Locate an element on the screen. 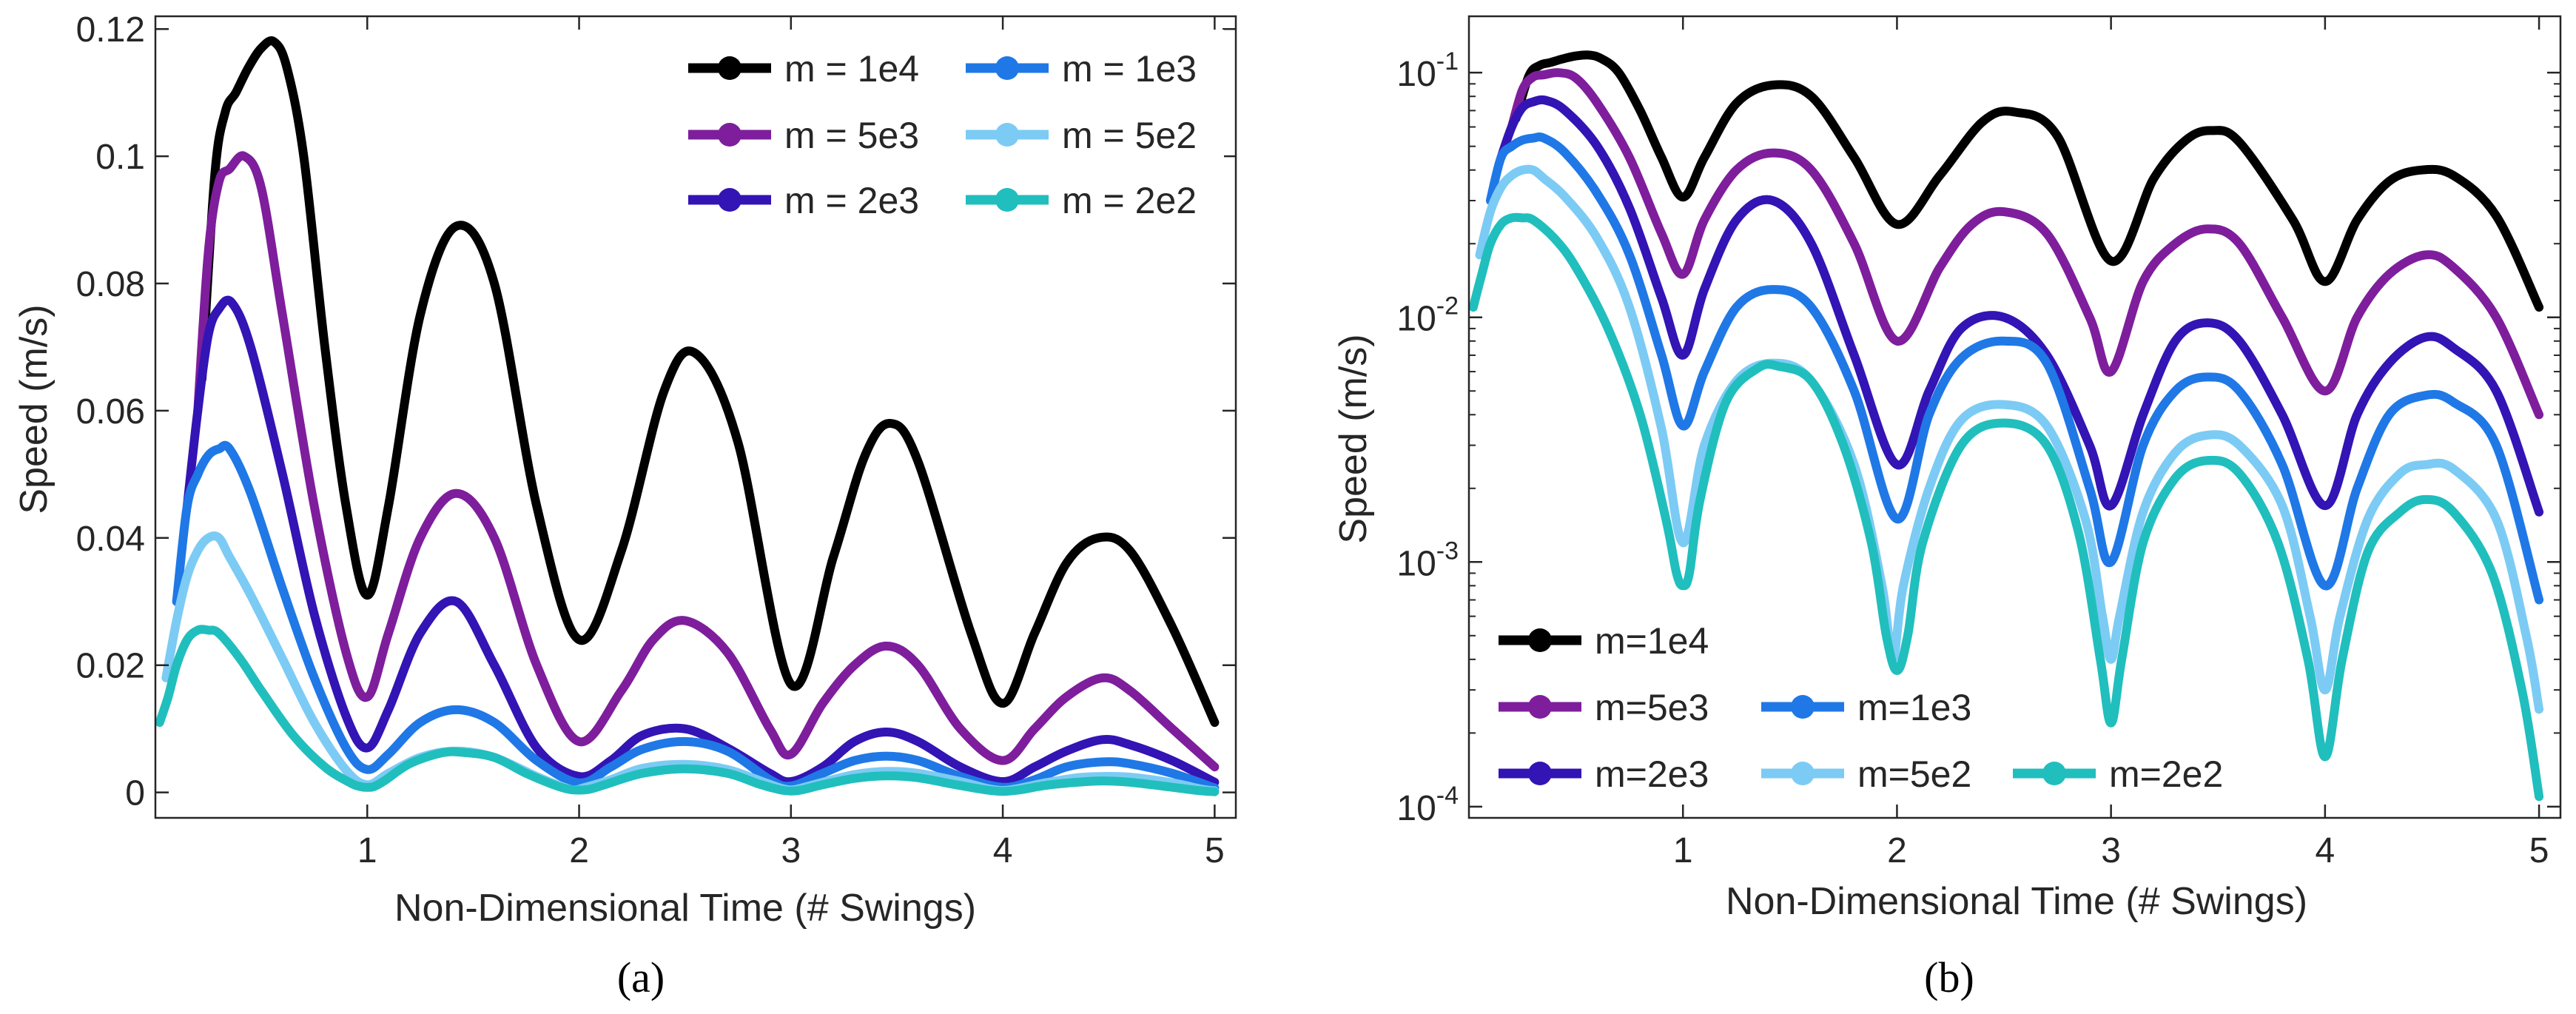 The height and width of the screenshot is (1014, 2576). panel-a-legend-marker-m-1e3 is located at coordinates (1007, 68).